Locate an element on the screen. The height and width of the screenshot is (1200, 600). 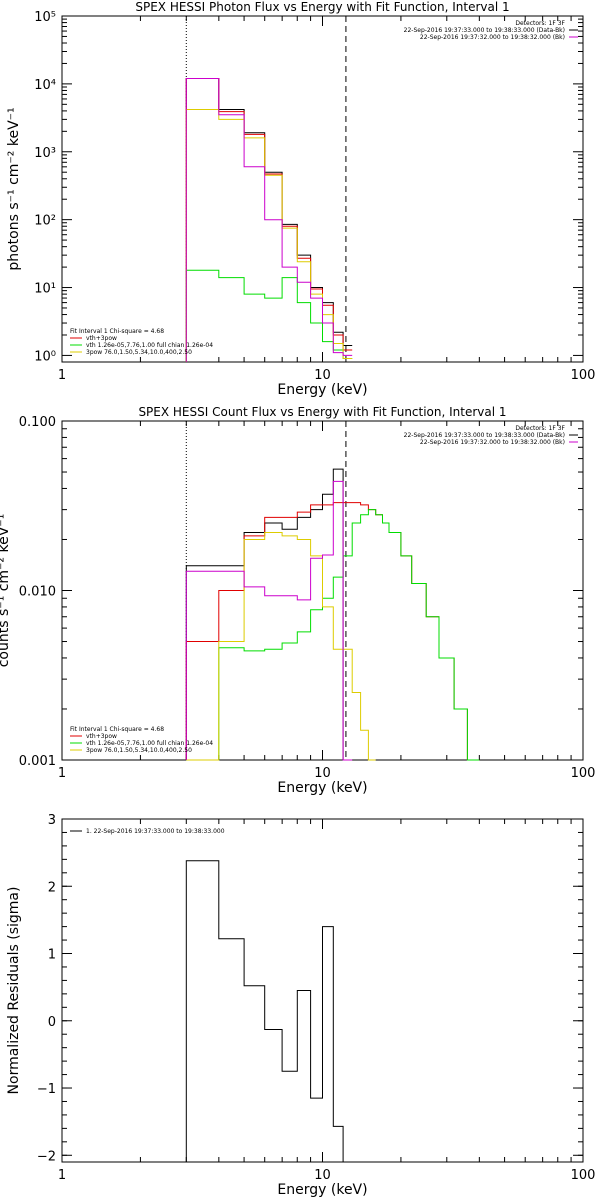
y-axis-label: Normalized Residuals (sigma) is located at coordinates (14, 991).